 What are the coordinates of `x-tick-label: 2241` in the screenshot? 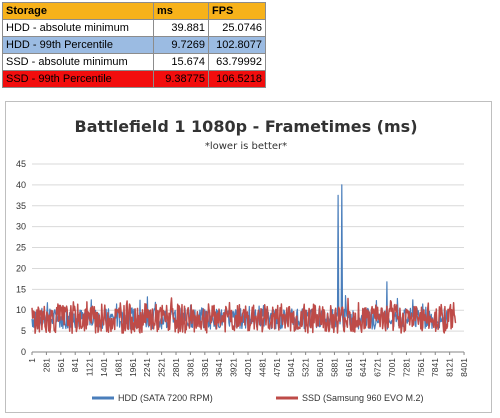 It's located at (147, 367).